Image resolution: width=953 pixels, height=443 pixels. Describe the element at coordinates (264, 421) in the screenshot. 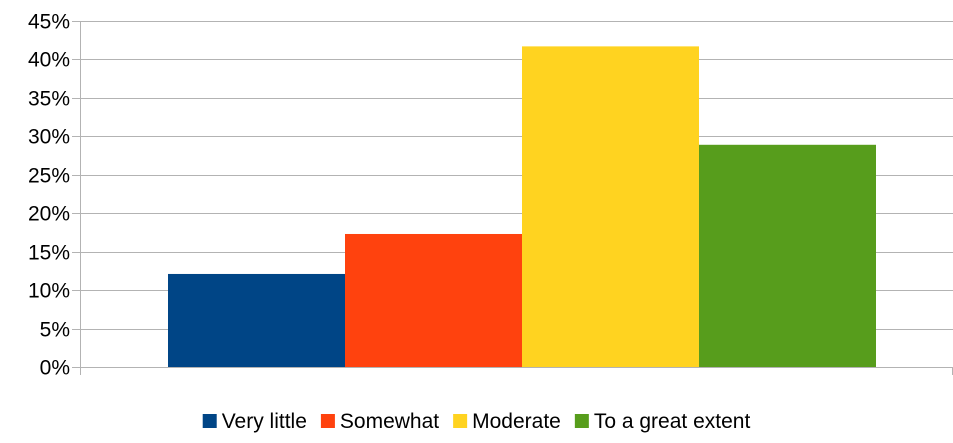

I see `legend-label: Very little` at that location.